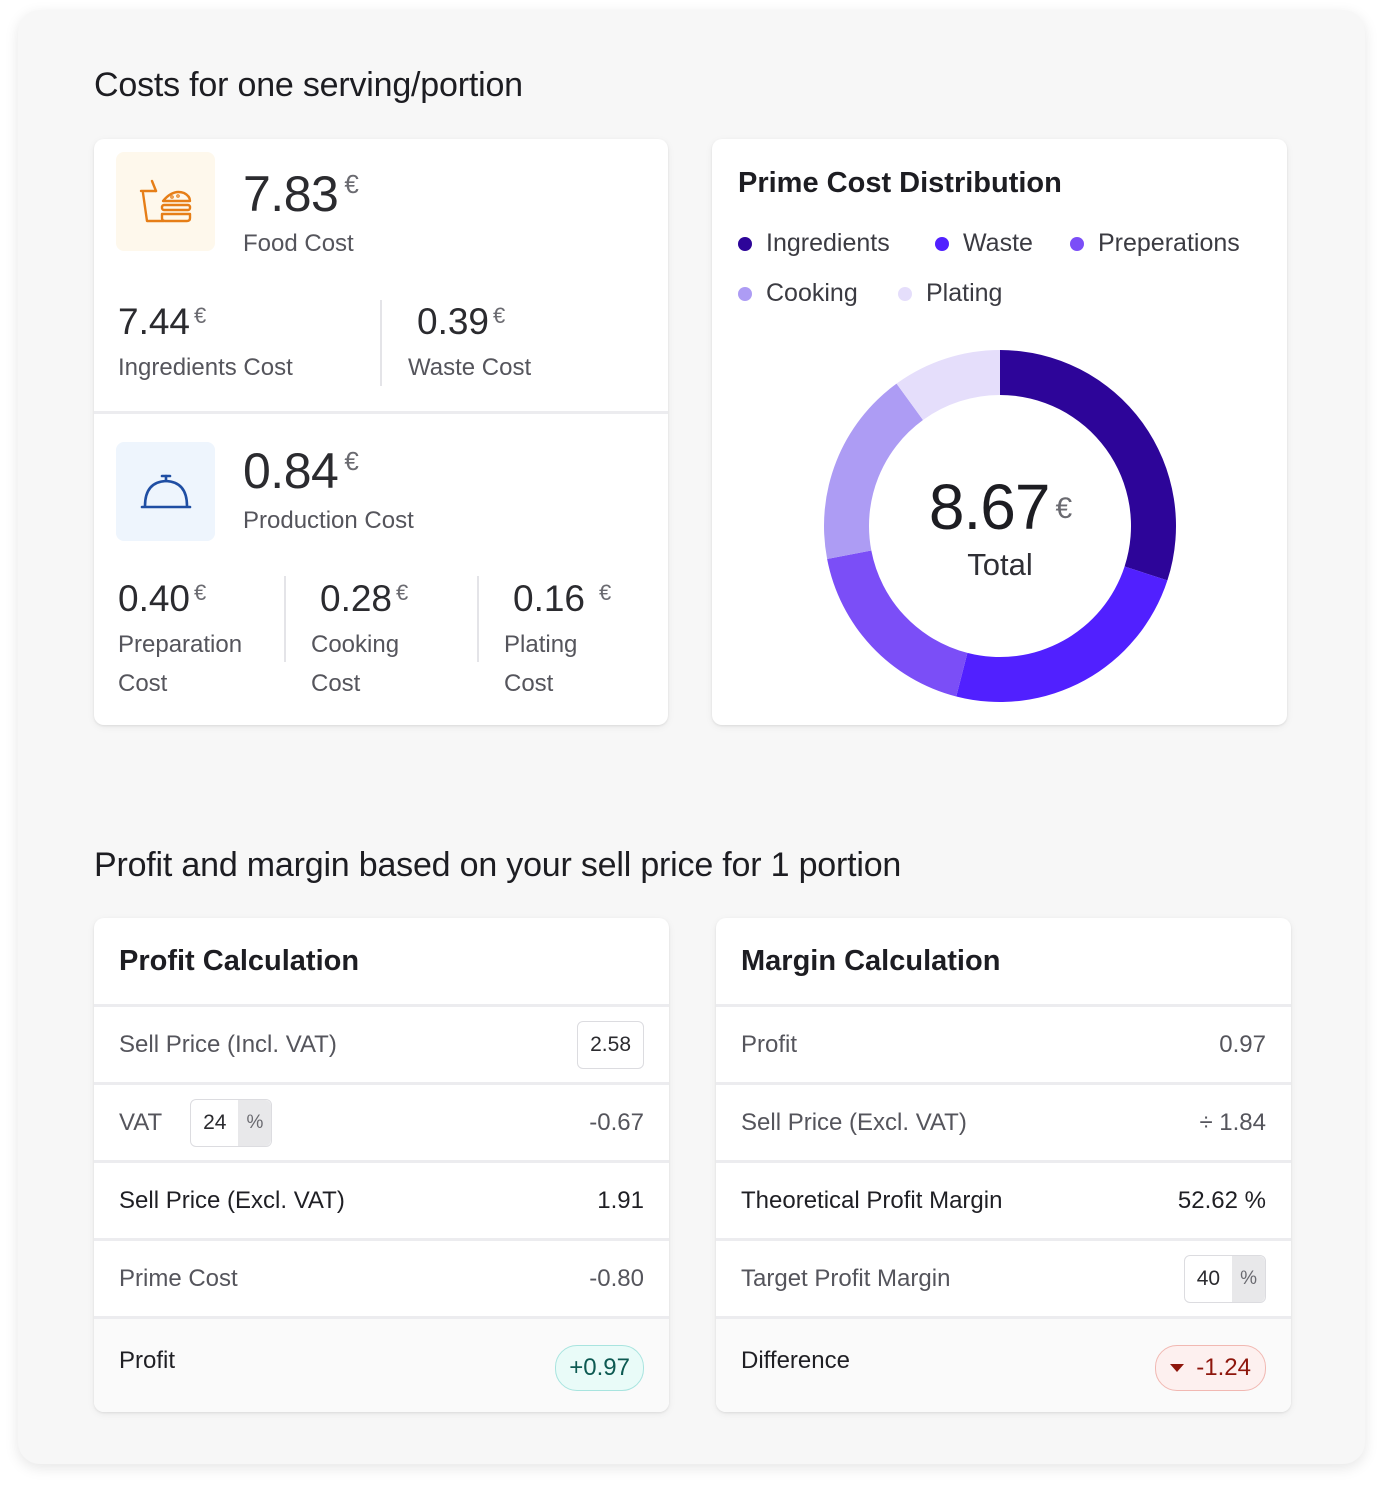 Image resolution: width=1383 pixels, height=1491 pixels. Describe the element at coordinates (897, 623) in the screenshot. I see `donut-slice-preperations` at that location.